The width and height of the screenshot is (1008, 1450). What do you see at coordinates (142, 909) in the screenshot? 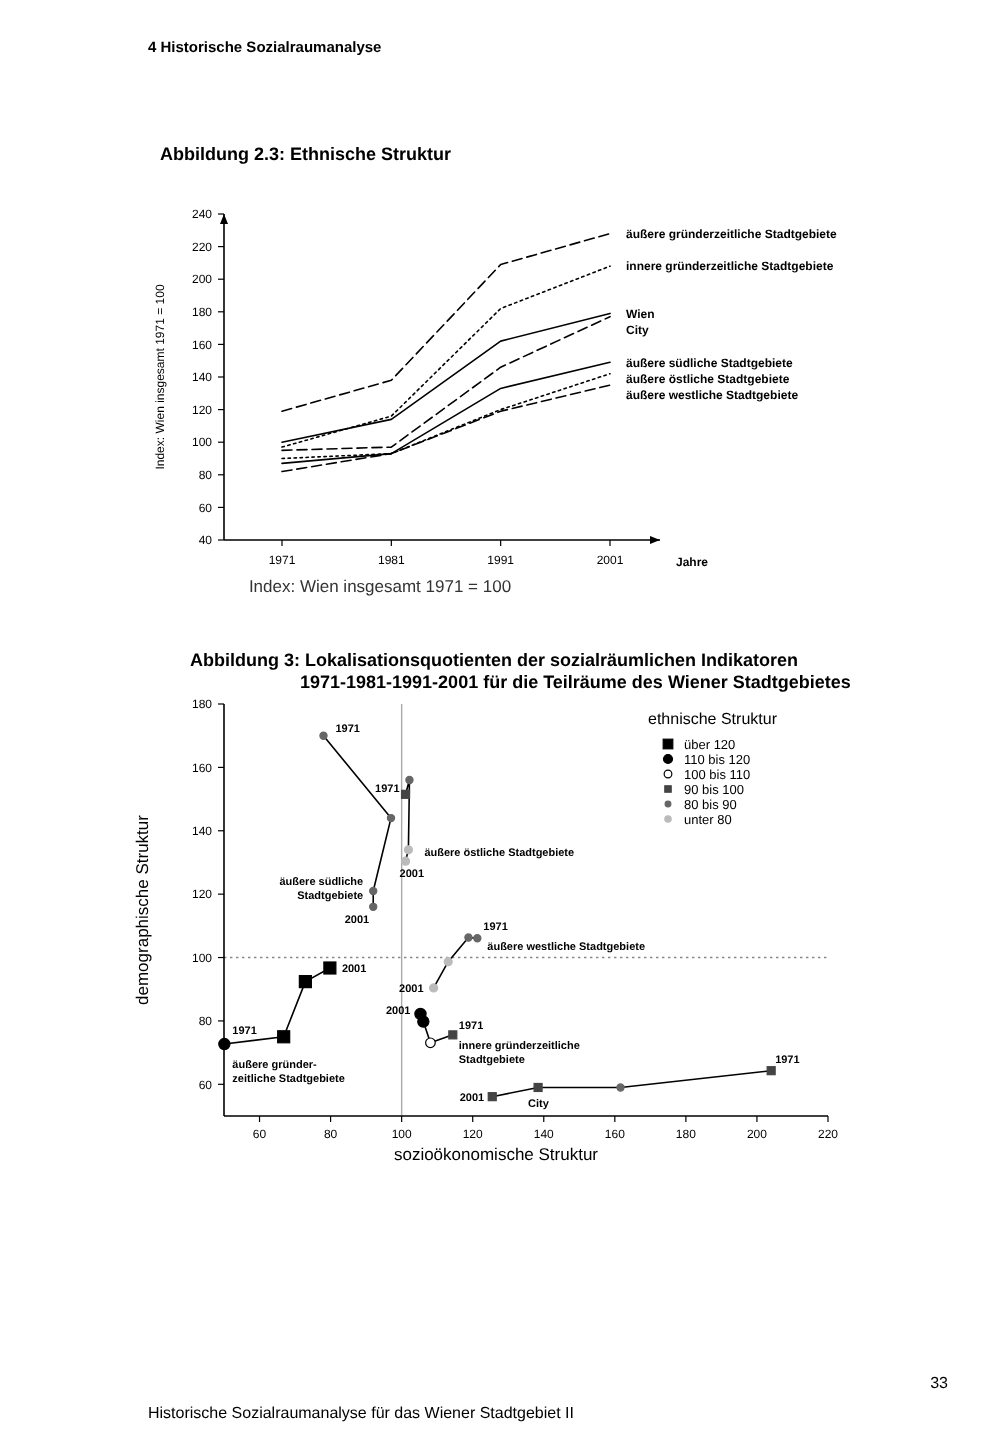
I see `y-axis-title: demographische Struktur` at bounding box center [142, 909].